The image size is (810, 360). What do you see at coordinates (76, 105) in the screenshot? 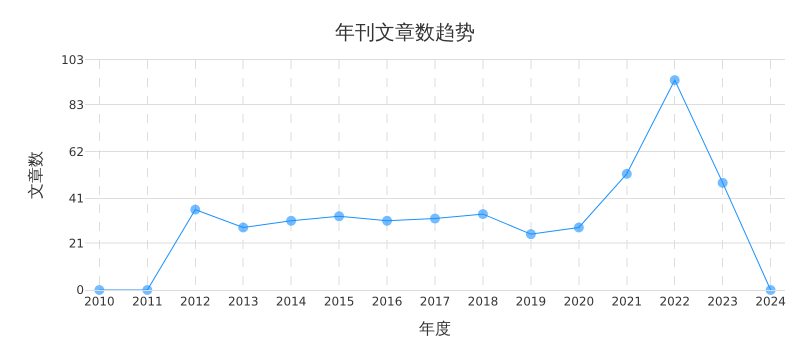
I see `y-tick-label: 83` at bounding box center [76, 105].